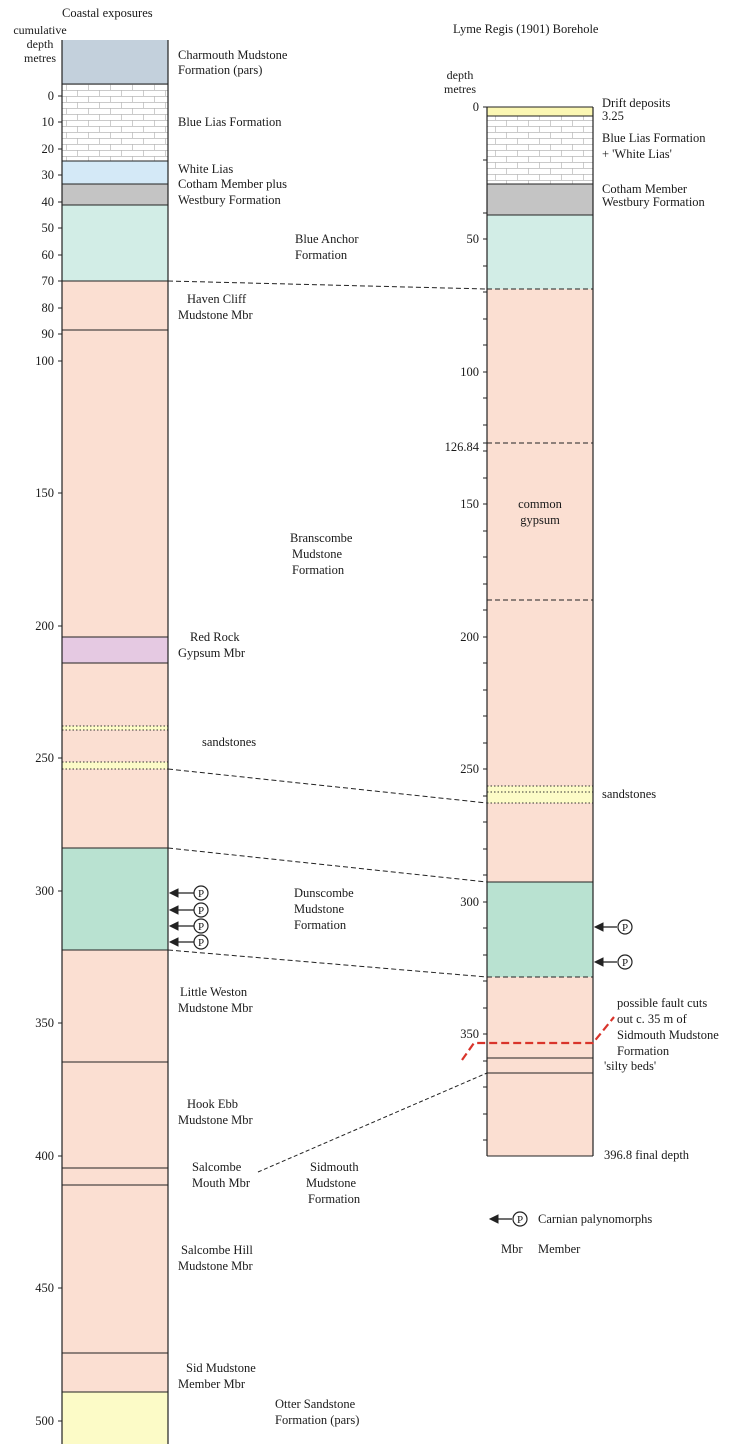  What do you see at coordinates (662, 1003) in the screenshot?
I see `unit-label: possible fault cuts` at bounding box center [662, 1003].